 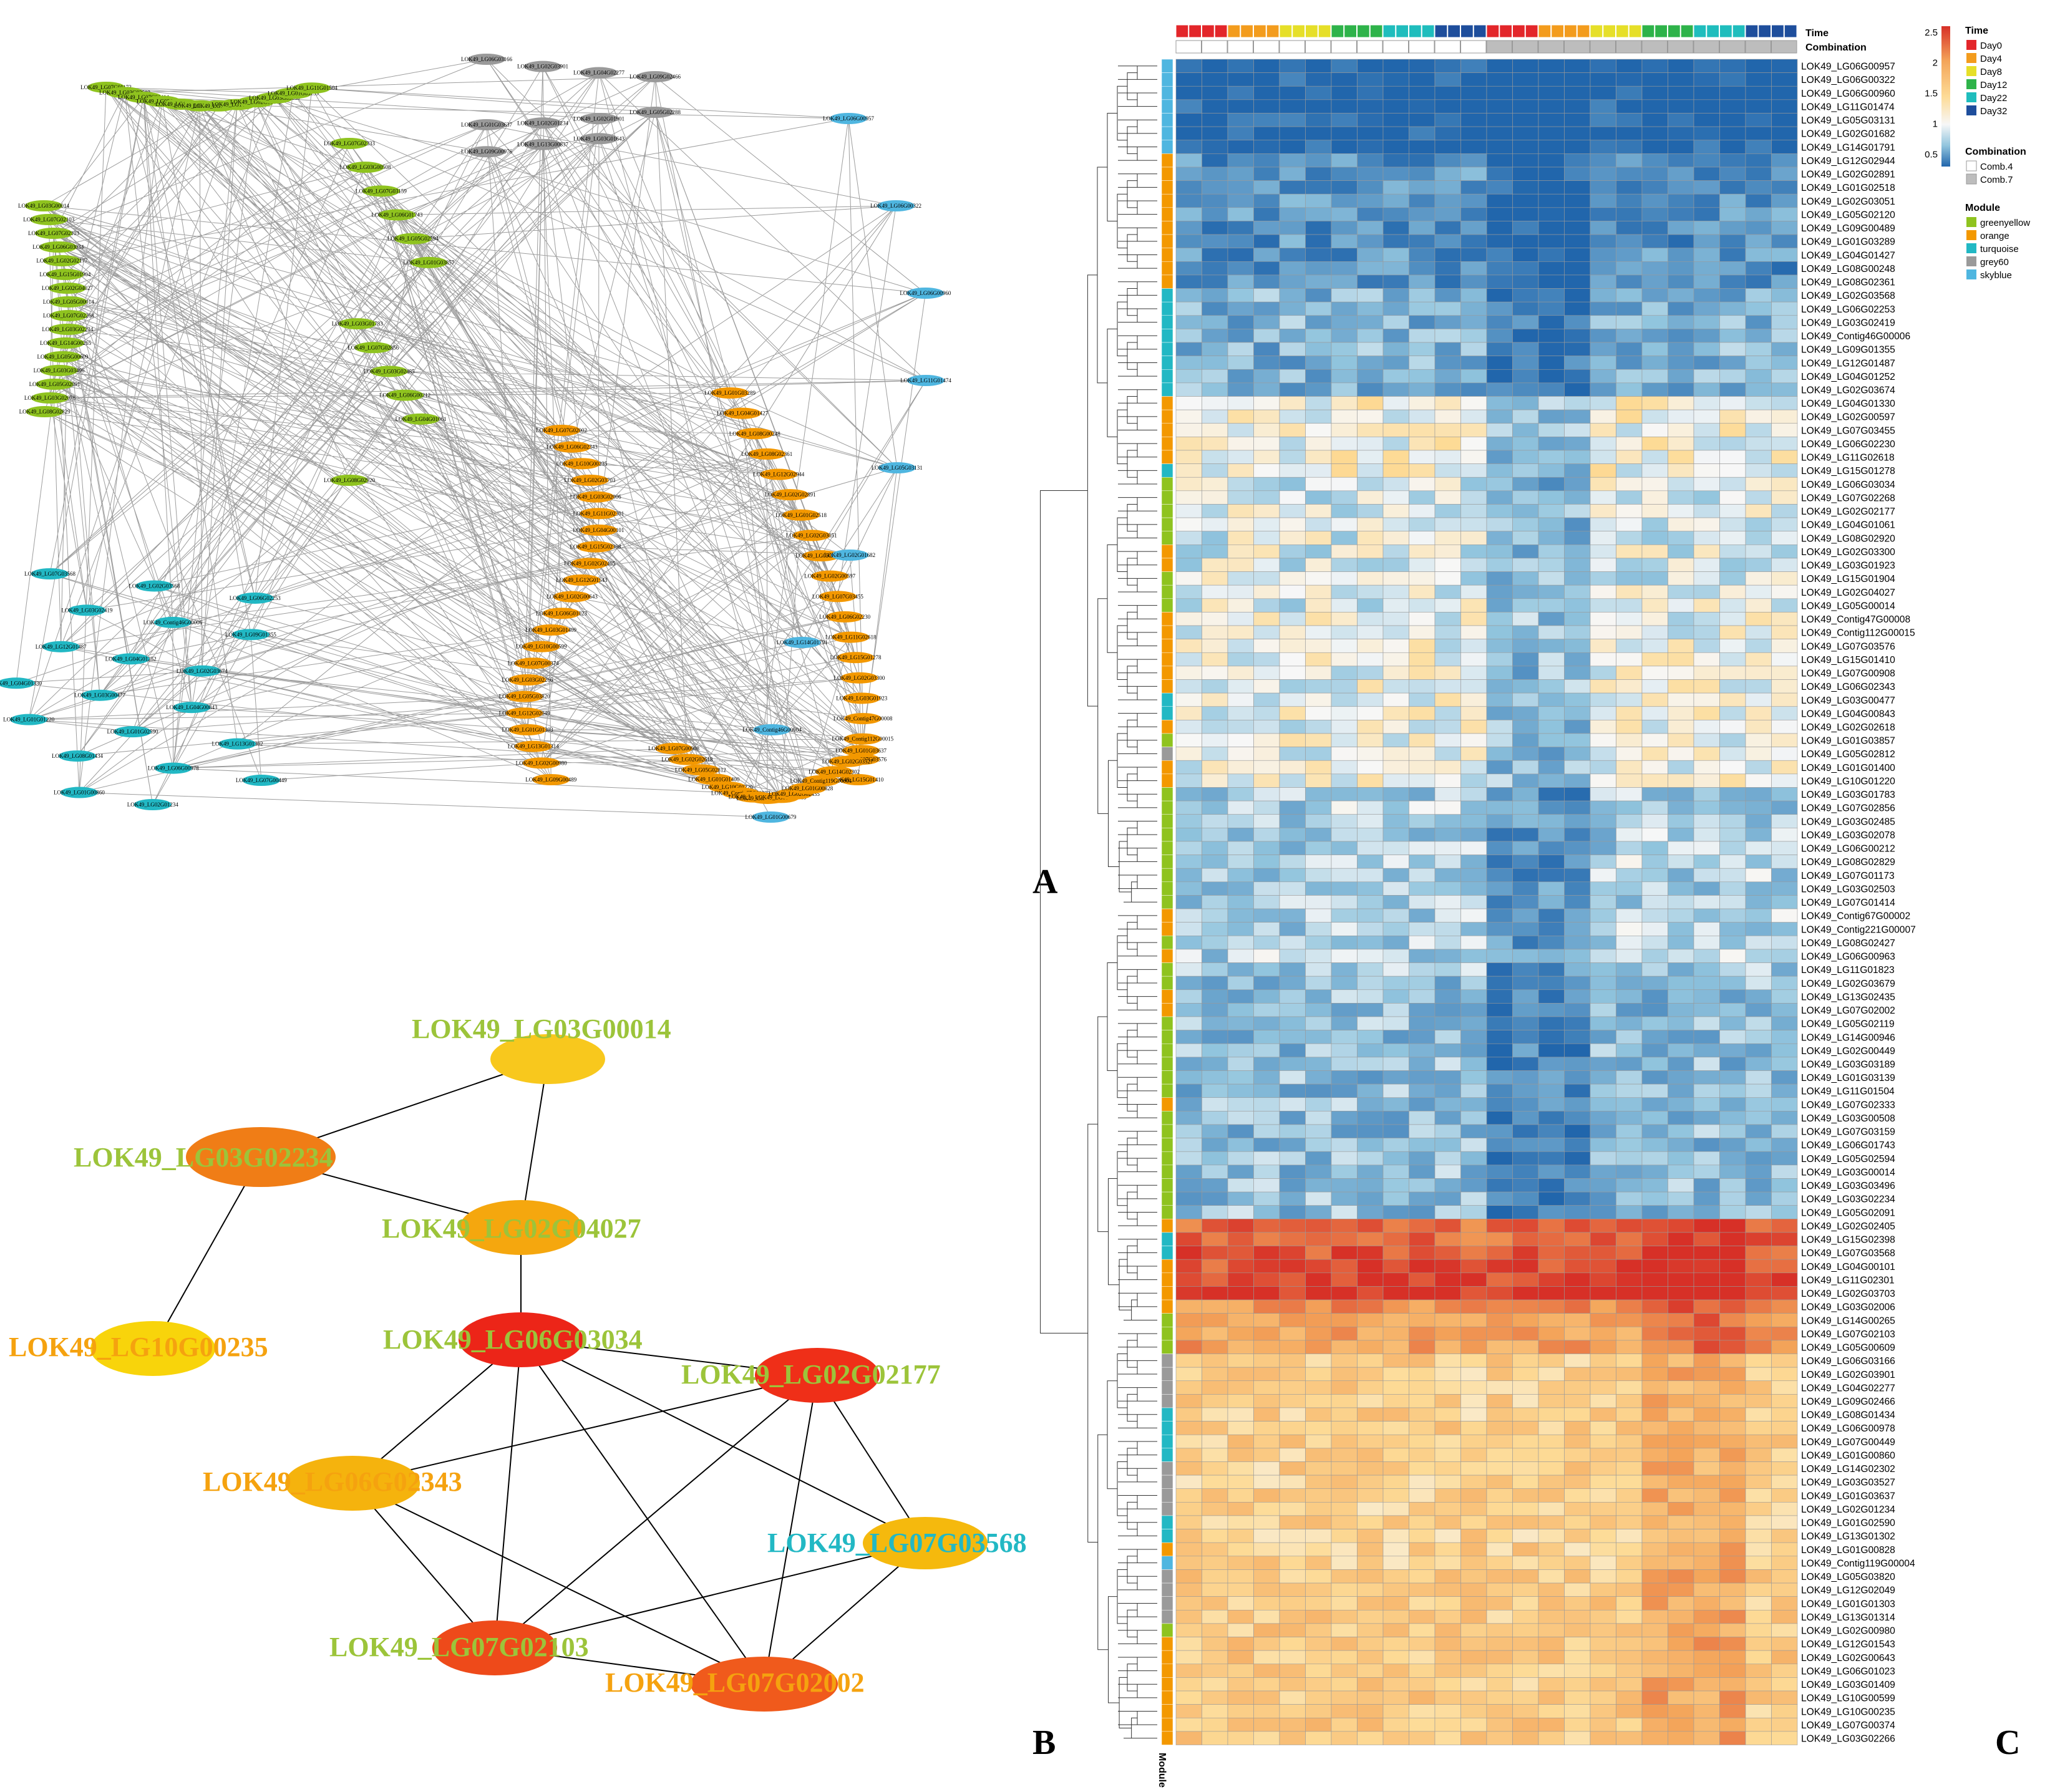 What do you see at coordinates (598, 73) in the screenshot?
I see `node-label: LOK49_LG04G02277` at bounding box center [598, 73].